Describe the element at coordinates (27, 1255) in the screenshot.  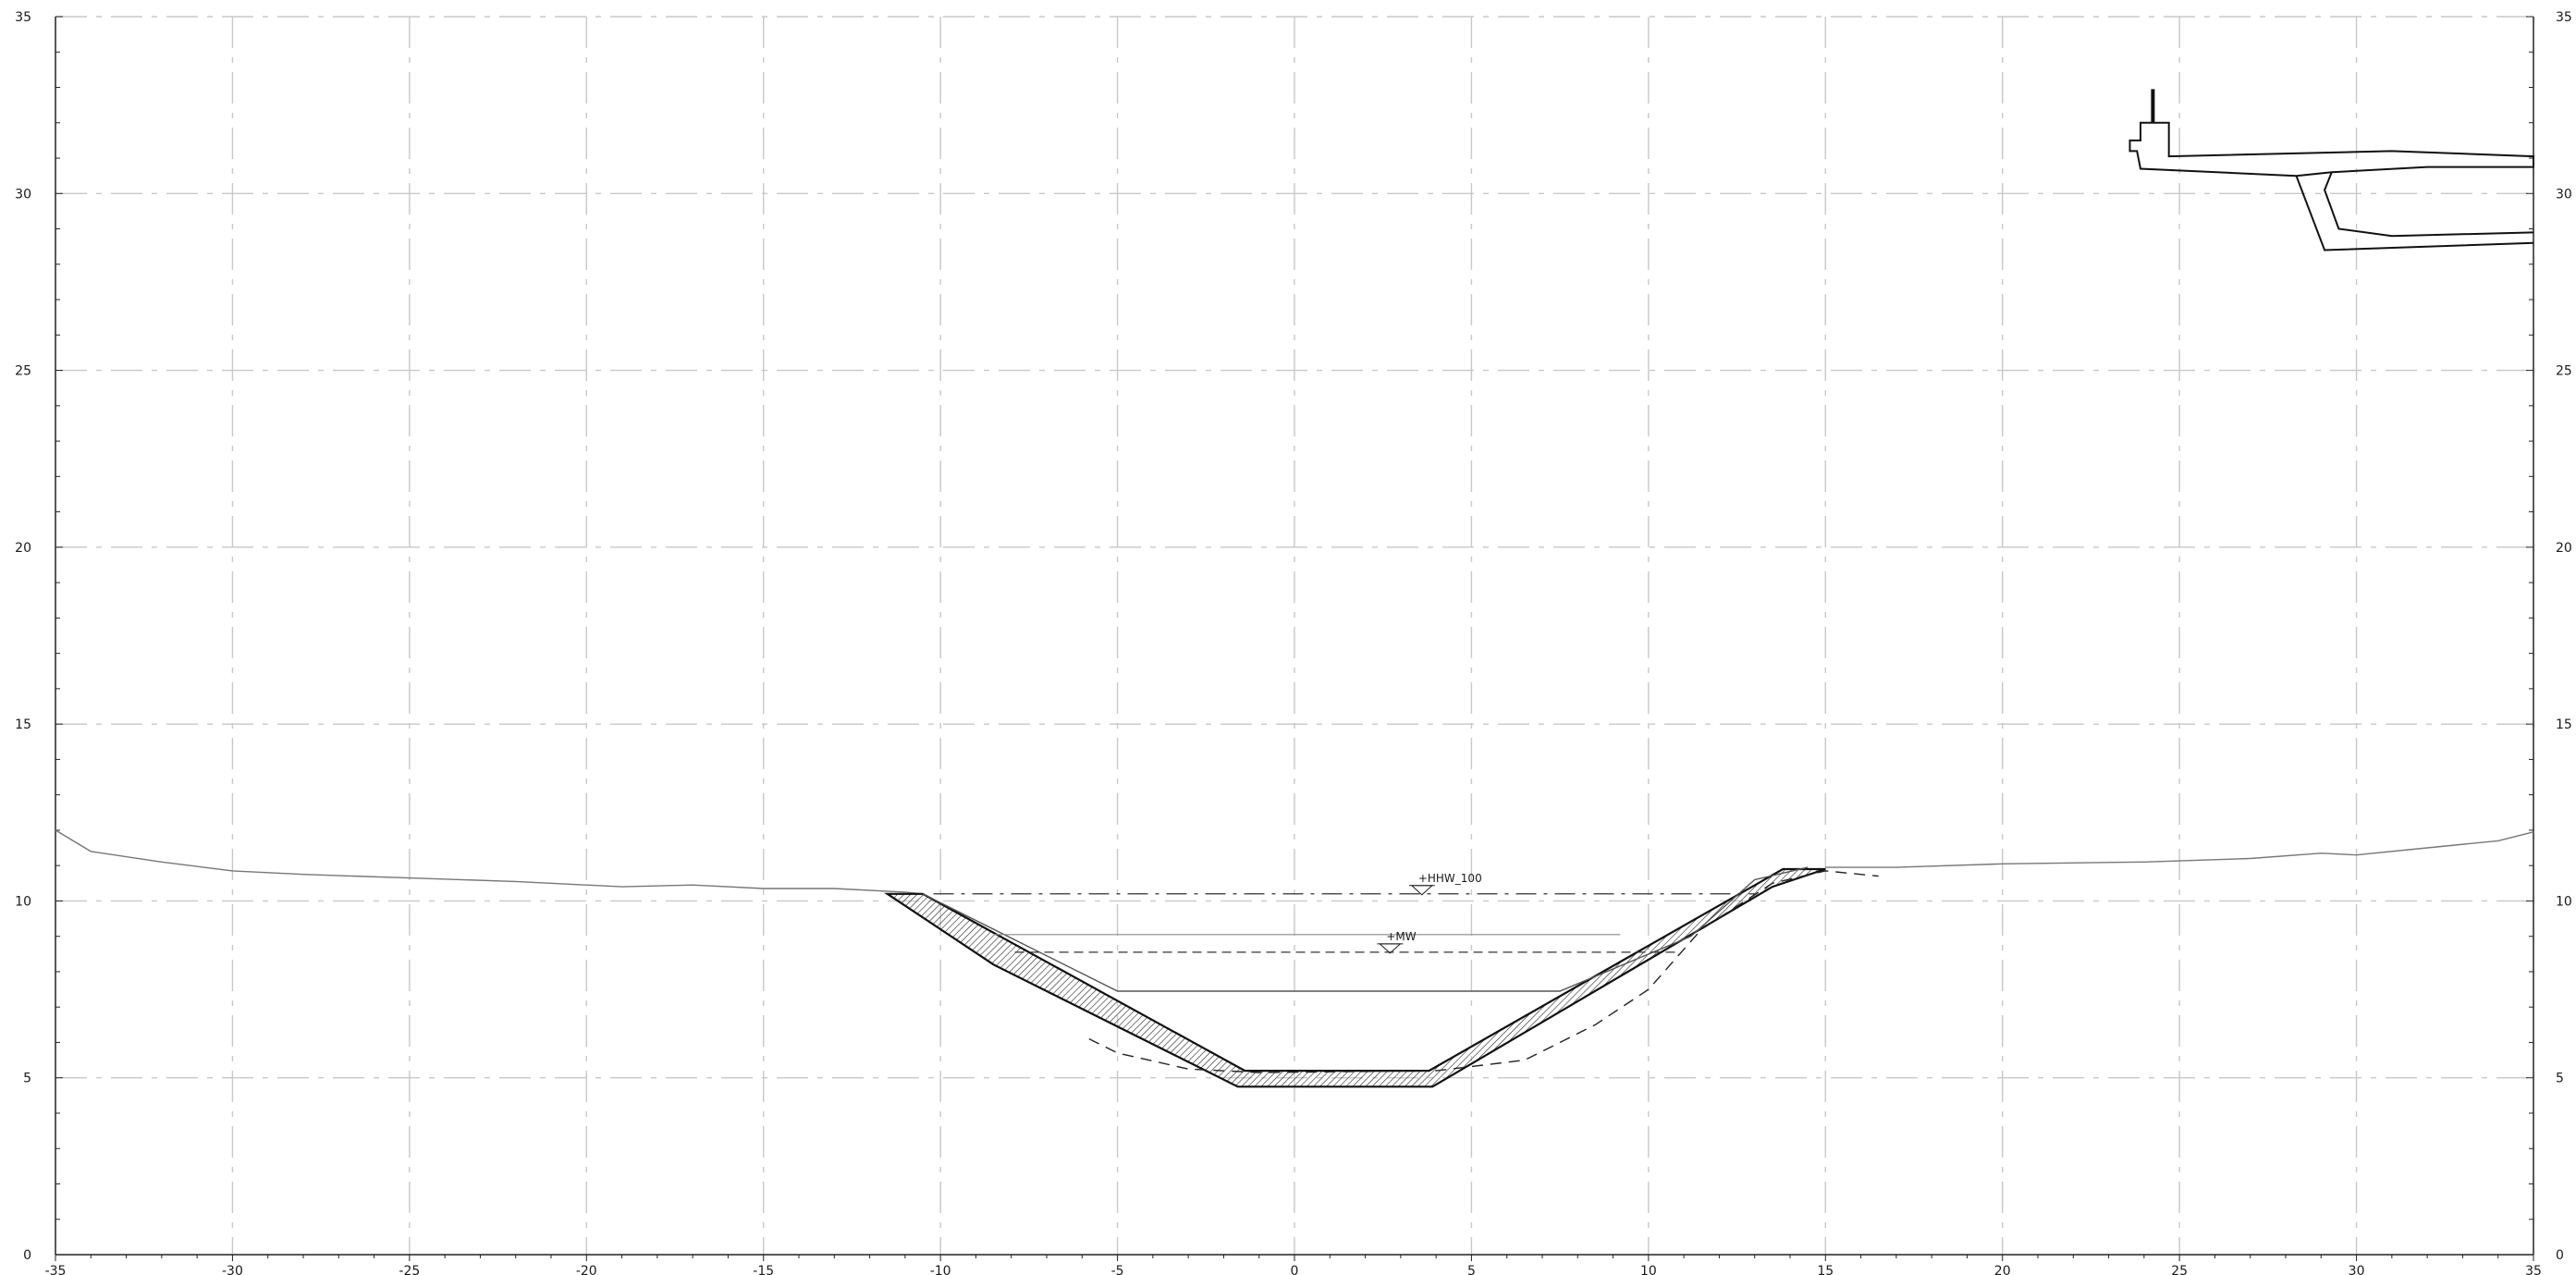
I see `y-tick-label-left: 0` at that location.